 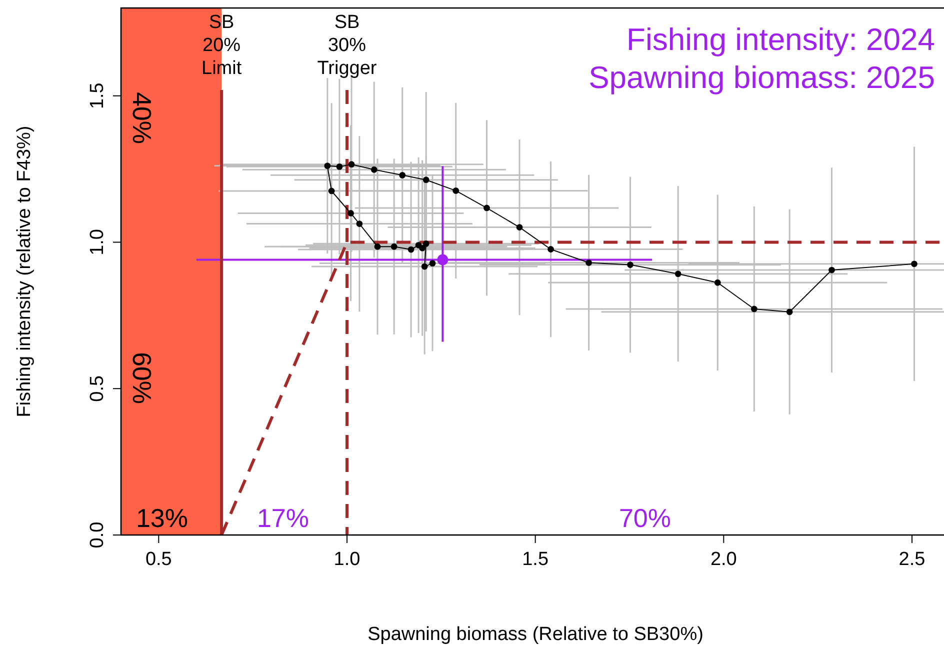 I want to click on annotation: 13%, so click(x=162, y=518).